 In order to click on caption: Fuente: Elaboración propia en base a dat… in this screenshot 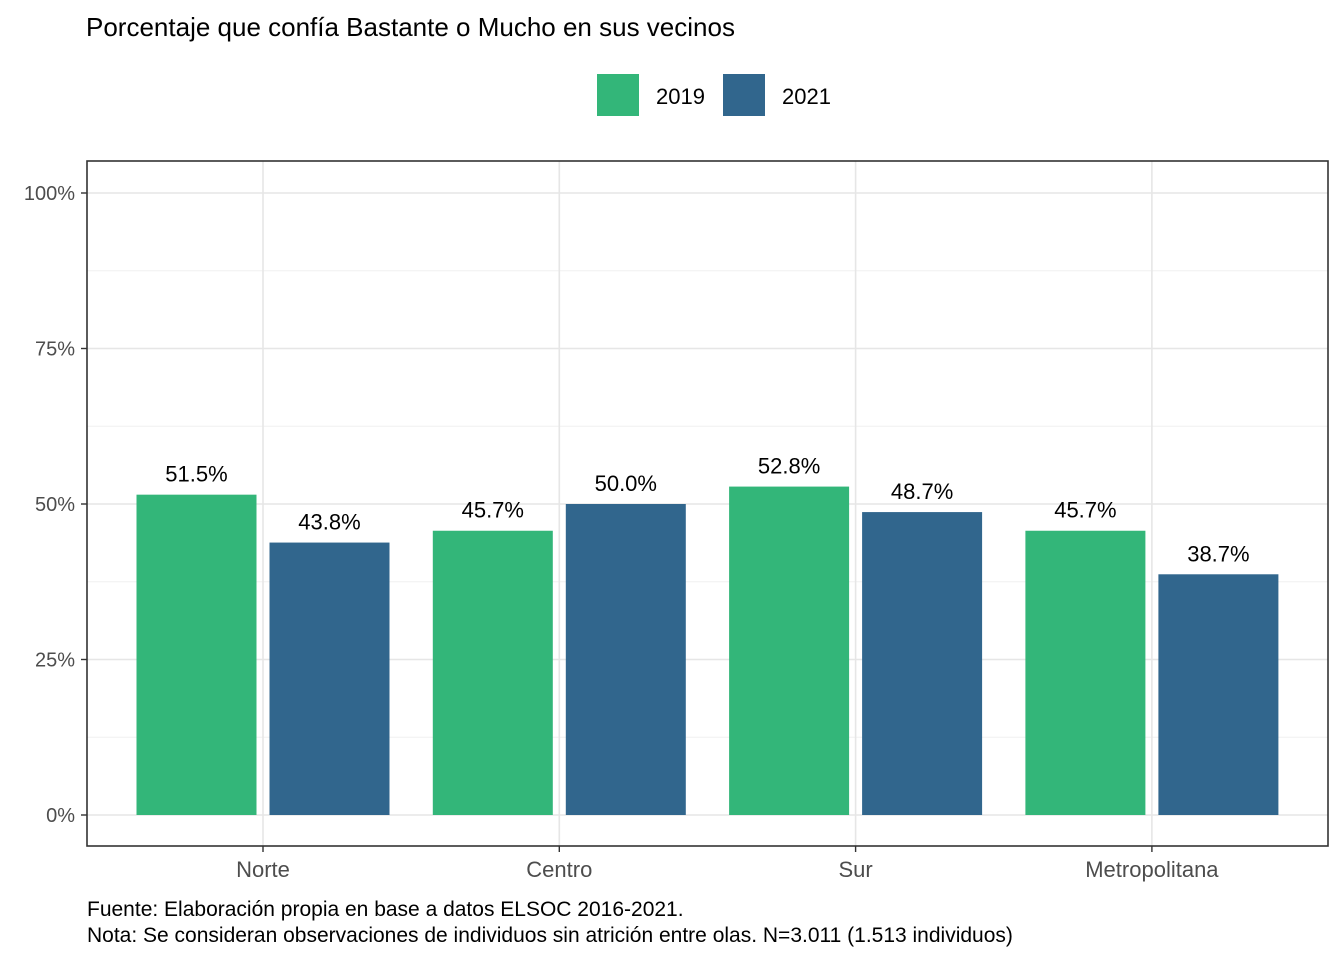, I will do `click(550, 922)`.